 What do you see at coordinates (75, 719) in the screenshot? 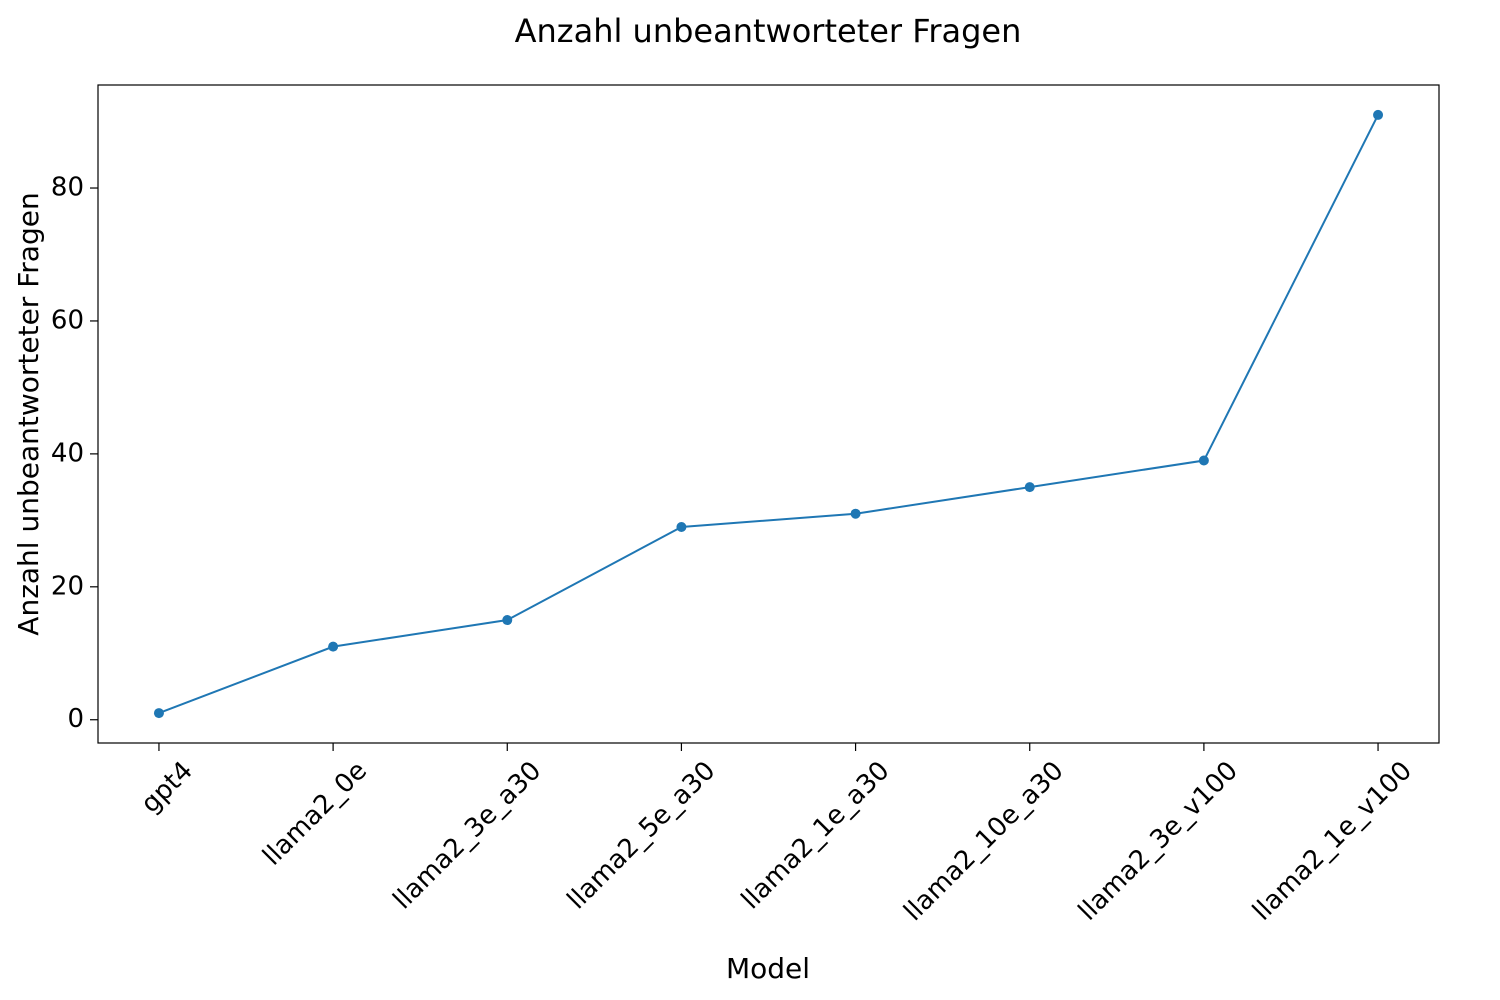
I see `y-tick-label: 0` at bounding box center [75, 719].